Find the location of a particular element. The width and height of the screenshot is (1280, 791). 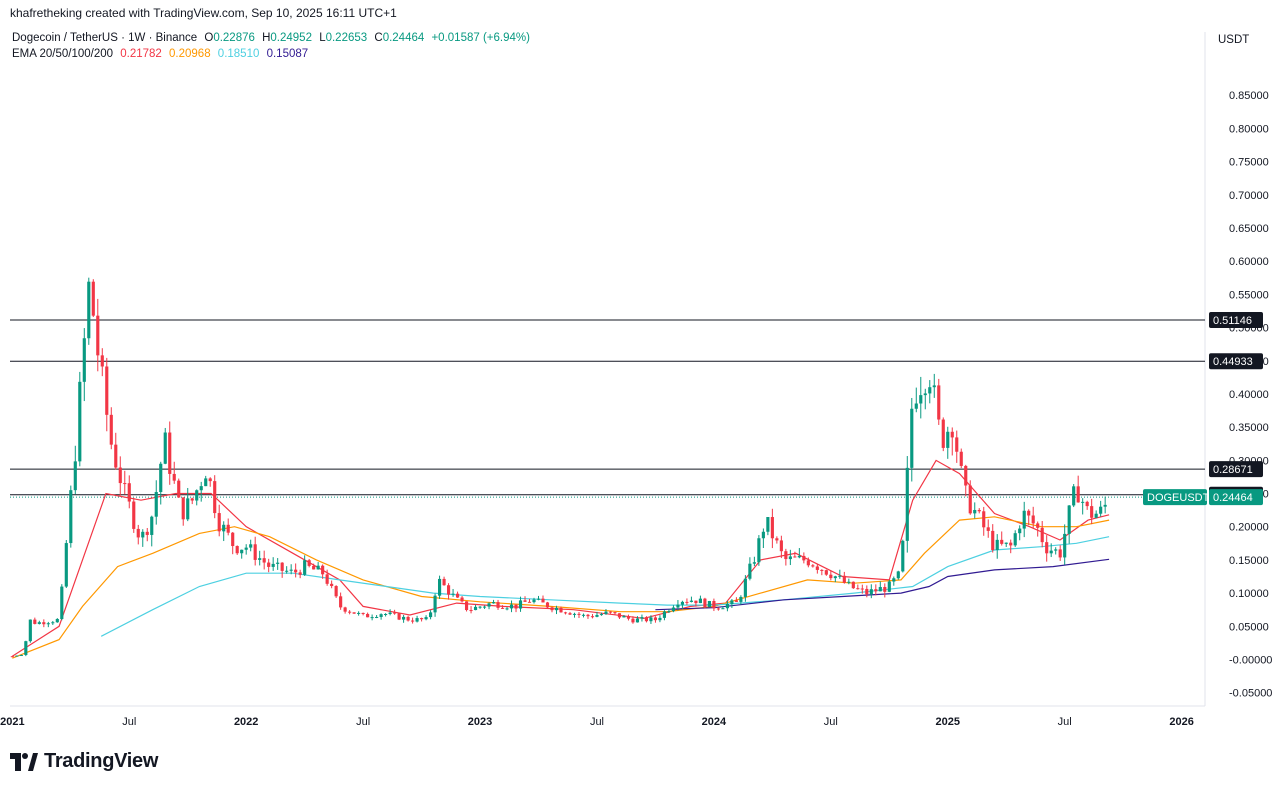

ema-label: EMA 20/50/100/200 is located at coordinates (63, 54).